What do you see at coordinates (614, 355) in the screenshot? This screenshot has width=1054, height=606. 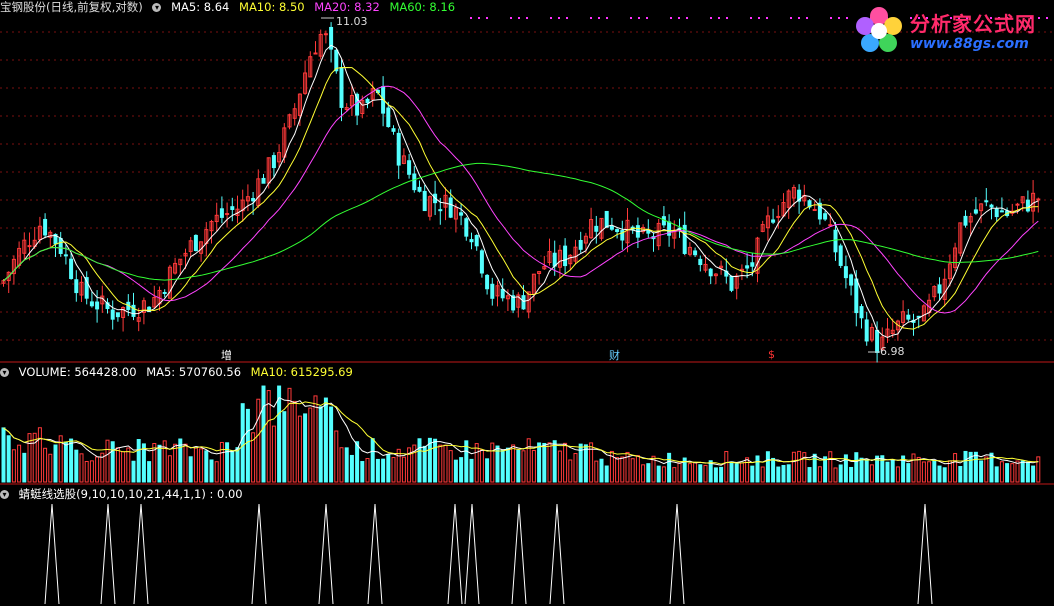 I see `event-tag-cai: 财` at bounding box center [614, 355].